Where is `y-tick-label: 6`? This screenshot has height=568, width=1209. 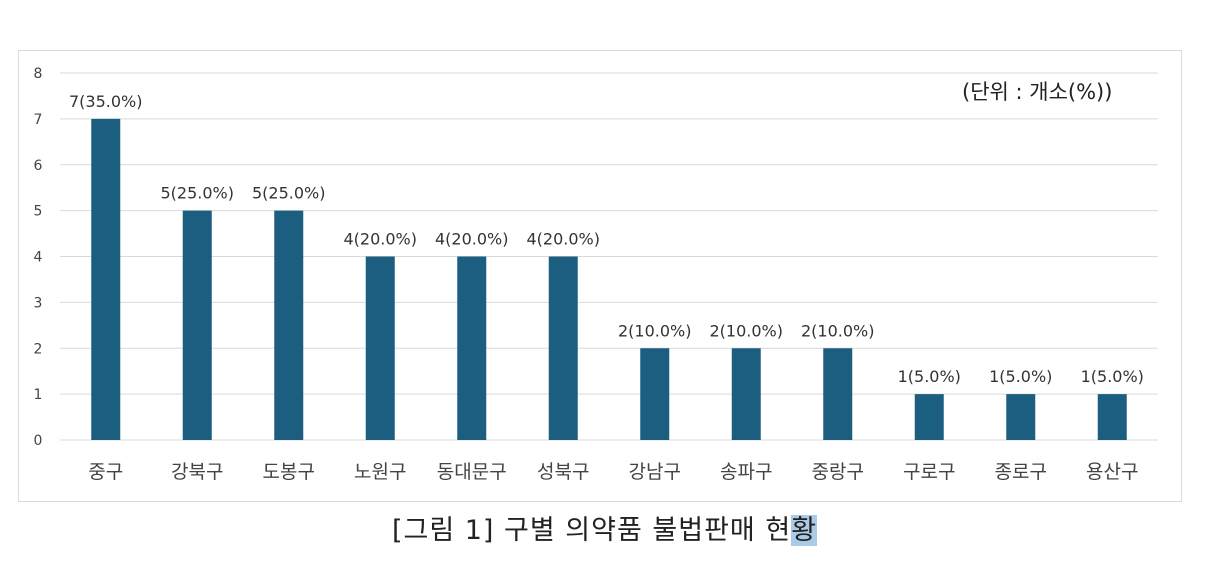
y-tick-label: 6 is located at coordinates (38, 166).